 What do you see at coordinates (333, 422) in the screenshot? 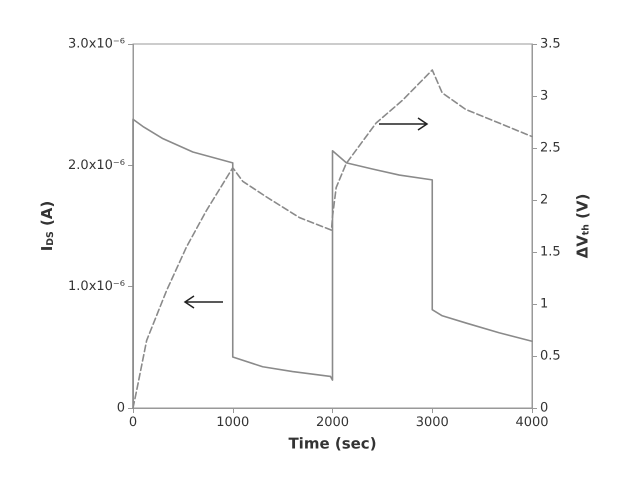
I see `x-tick-label: 2000` at bounding box center [333, 422].